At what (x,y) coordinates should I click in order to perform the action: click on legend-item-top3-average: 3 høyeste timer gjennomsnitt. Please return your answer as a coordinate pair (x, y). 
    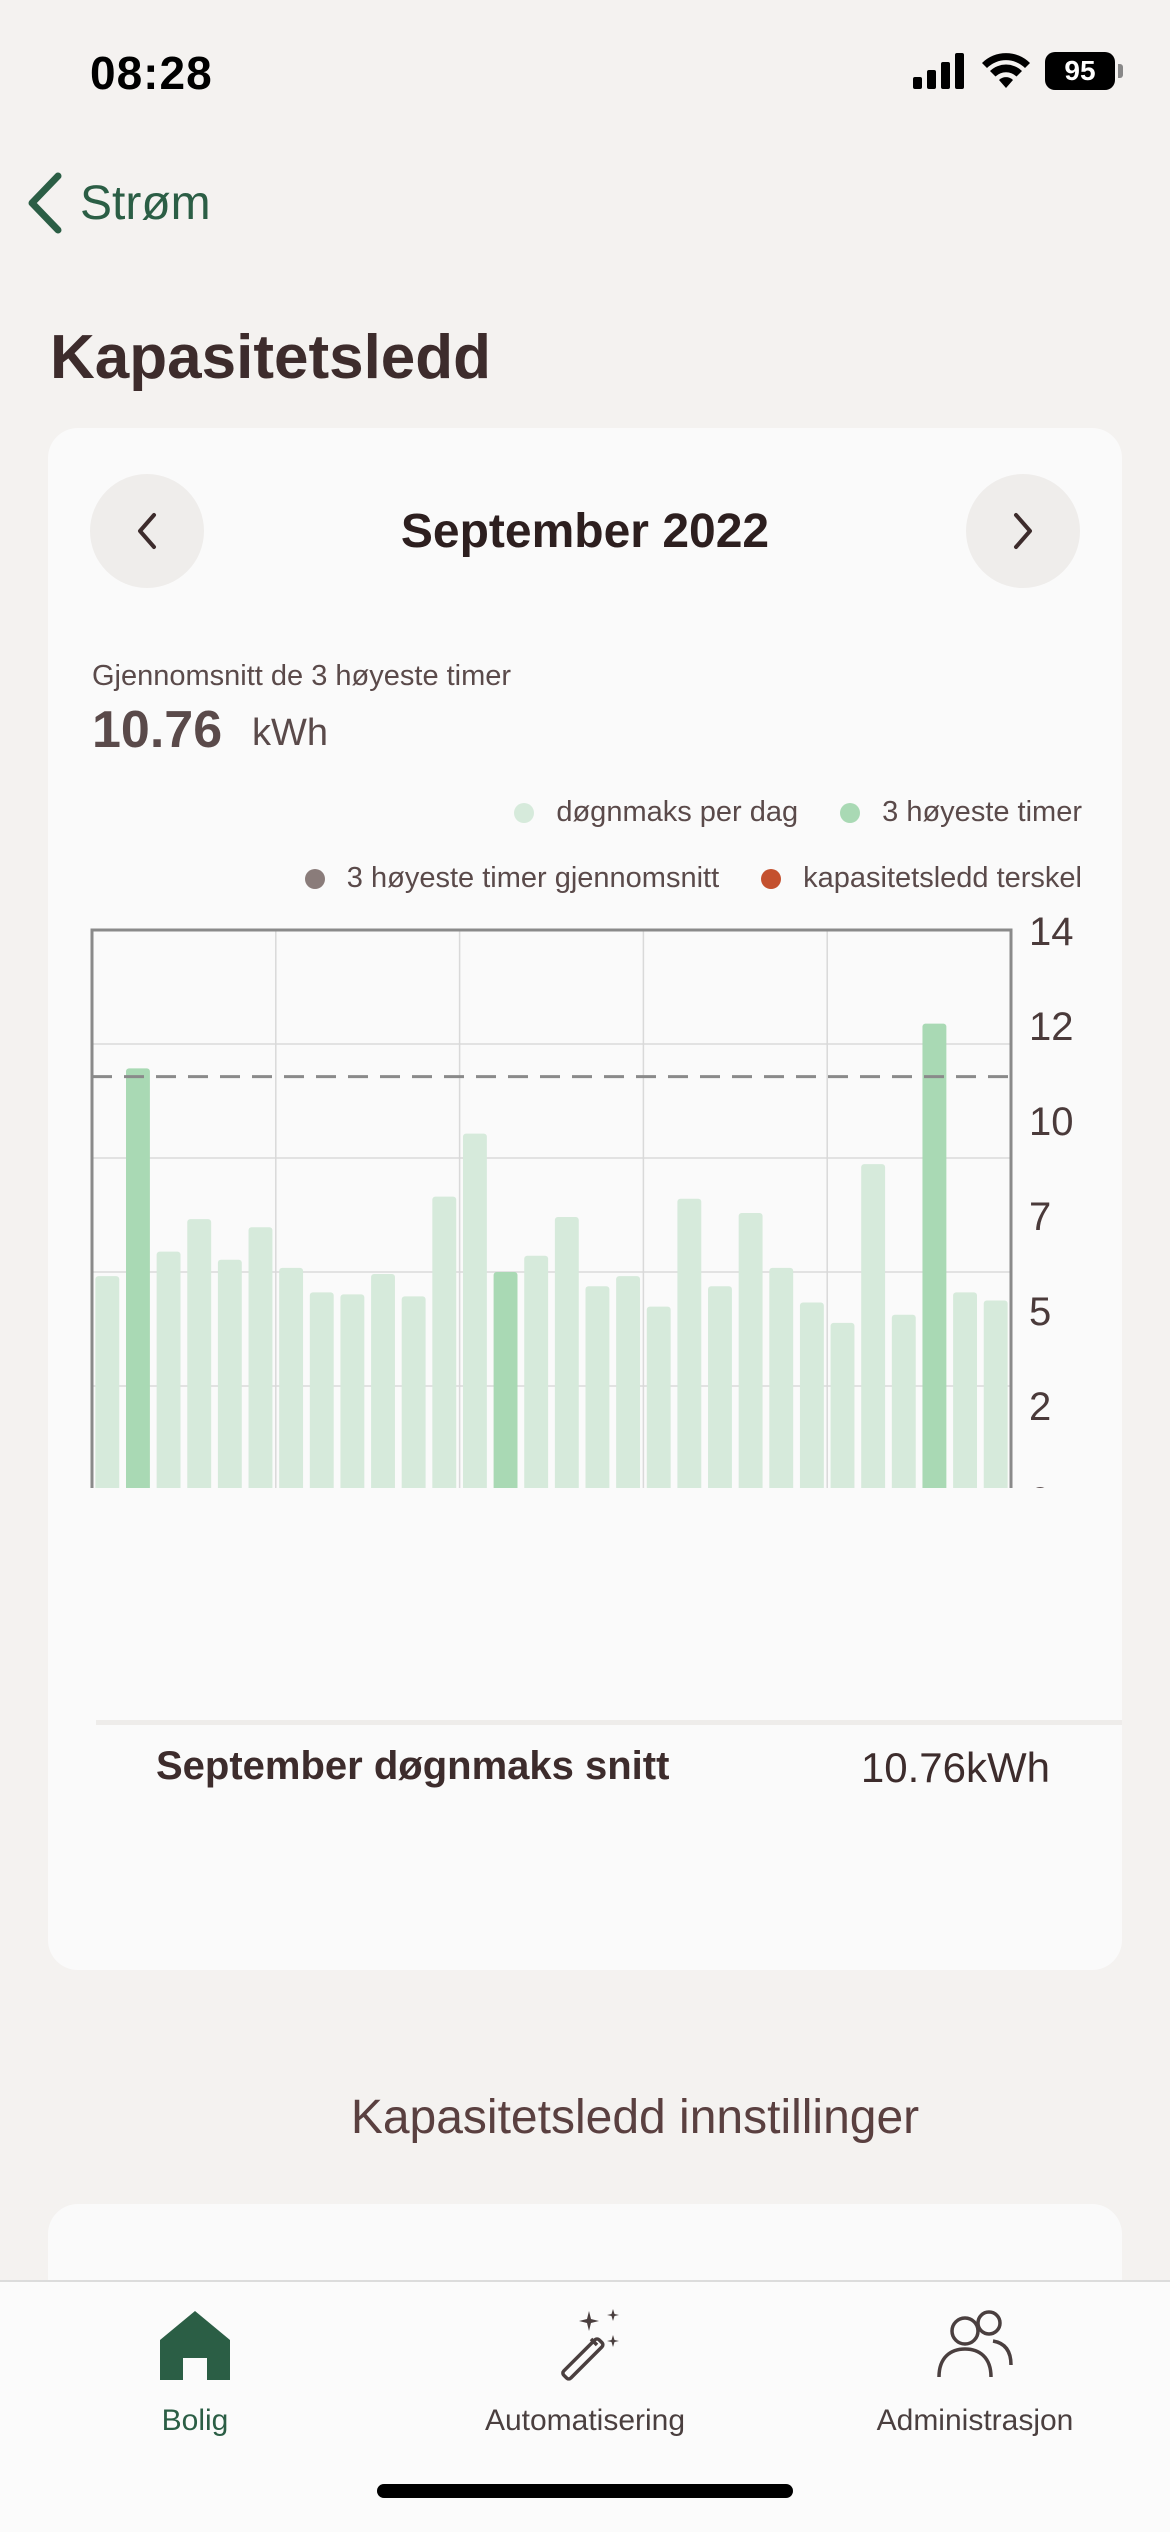
    Looking at the image, I should click on (512, 878).